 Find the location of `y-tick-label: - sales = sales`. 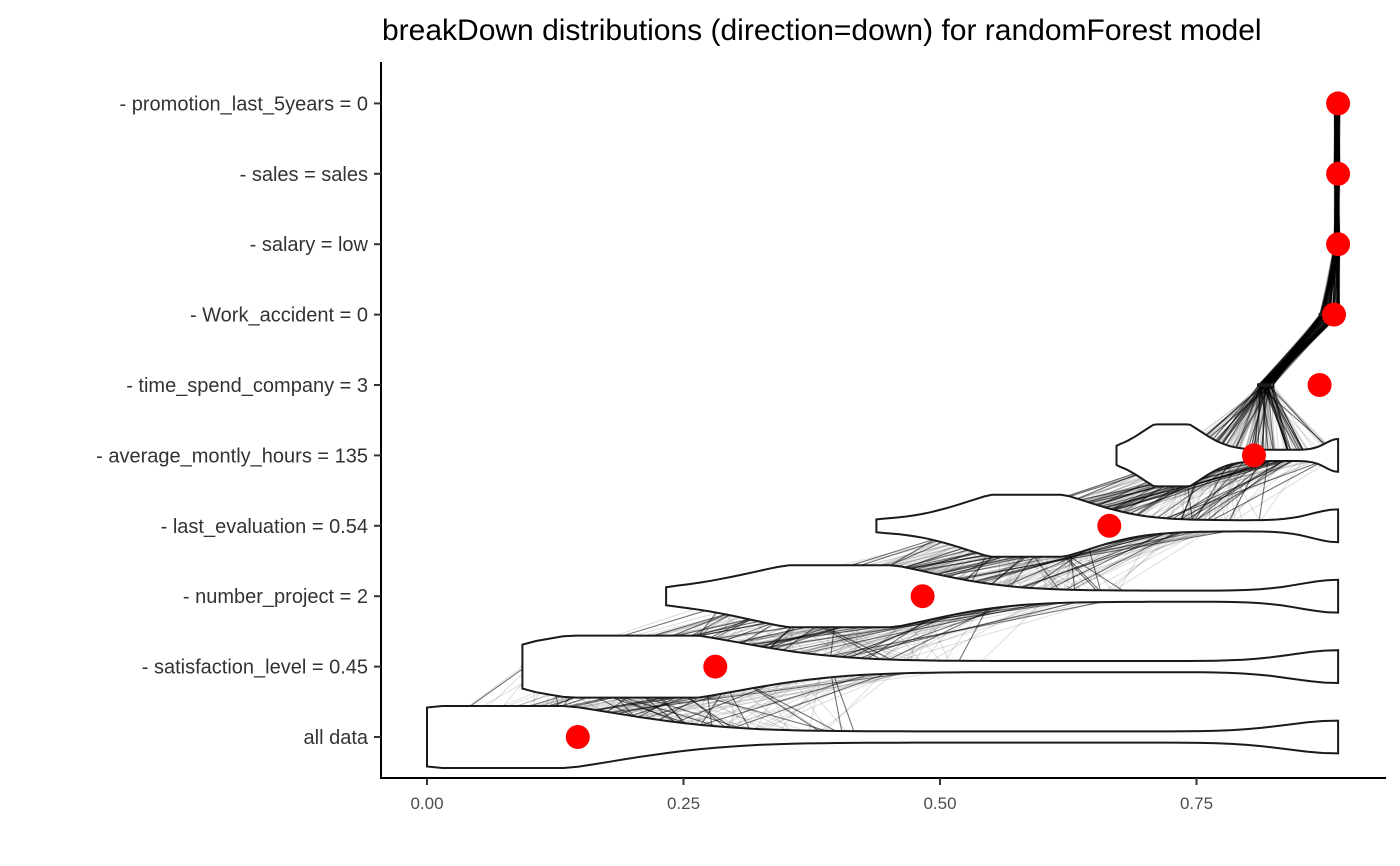

y-tick-label: - sales = sales is located at coordinates (304, 175).